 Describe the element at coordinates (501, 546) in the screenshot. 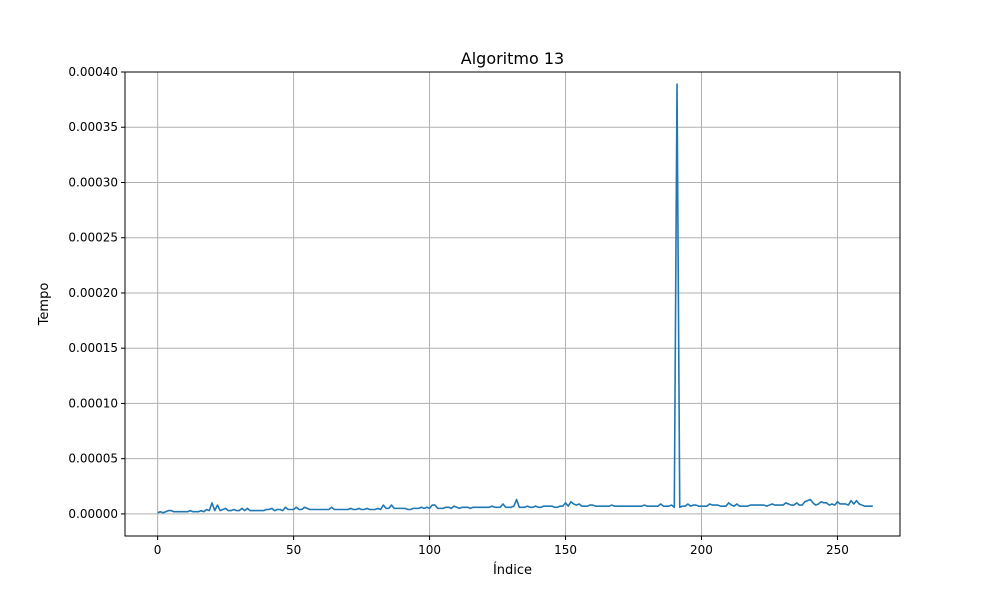

I see `x-axis: 0 50 100 150 200 250` at that location.